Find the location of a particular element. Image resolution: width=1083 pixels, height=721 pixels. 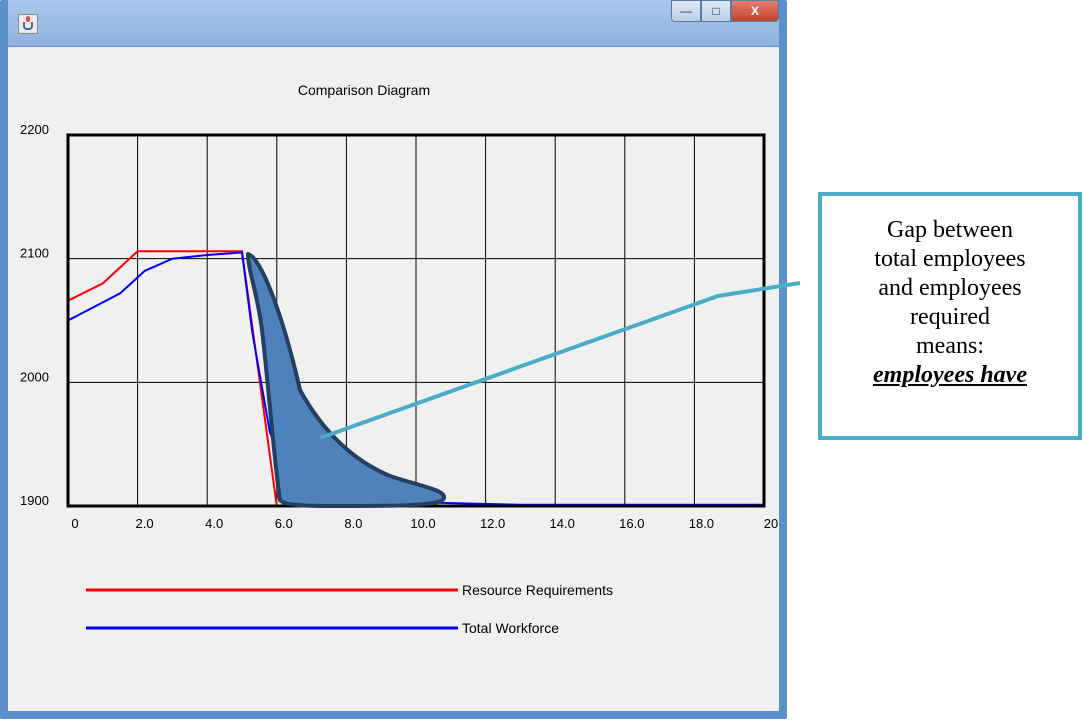

x-tick-label: 4.0 is located at coordinates (214, 523).